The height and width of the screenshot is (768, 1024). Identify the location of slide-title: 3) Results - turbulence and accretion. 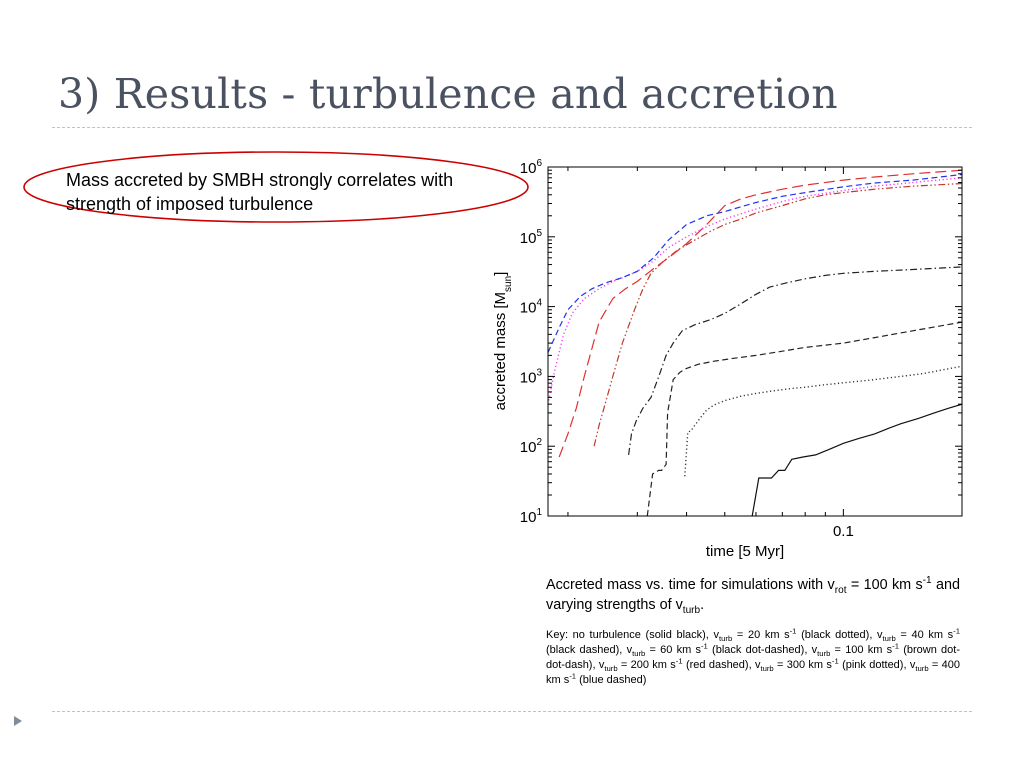
(448, 94).